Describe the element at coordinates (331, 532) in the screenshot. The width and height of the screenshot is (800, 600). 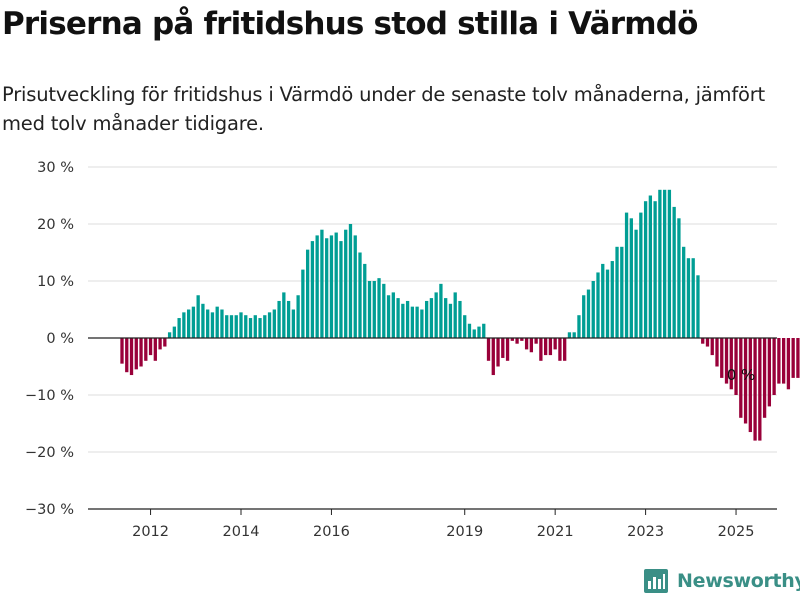
I see `x-tick-label: 2016` at that location.